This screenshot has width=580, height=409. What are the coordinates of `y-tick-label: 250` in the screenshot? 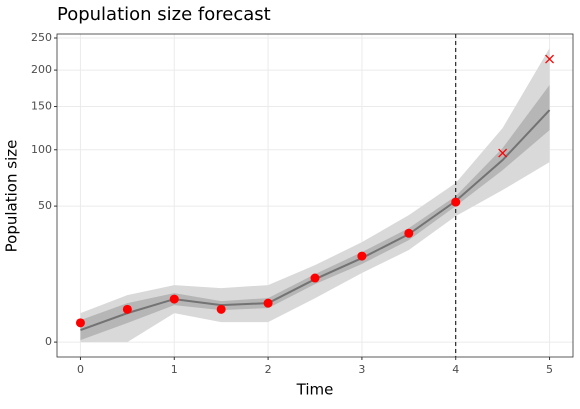 It's located at (41, 37).